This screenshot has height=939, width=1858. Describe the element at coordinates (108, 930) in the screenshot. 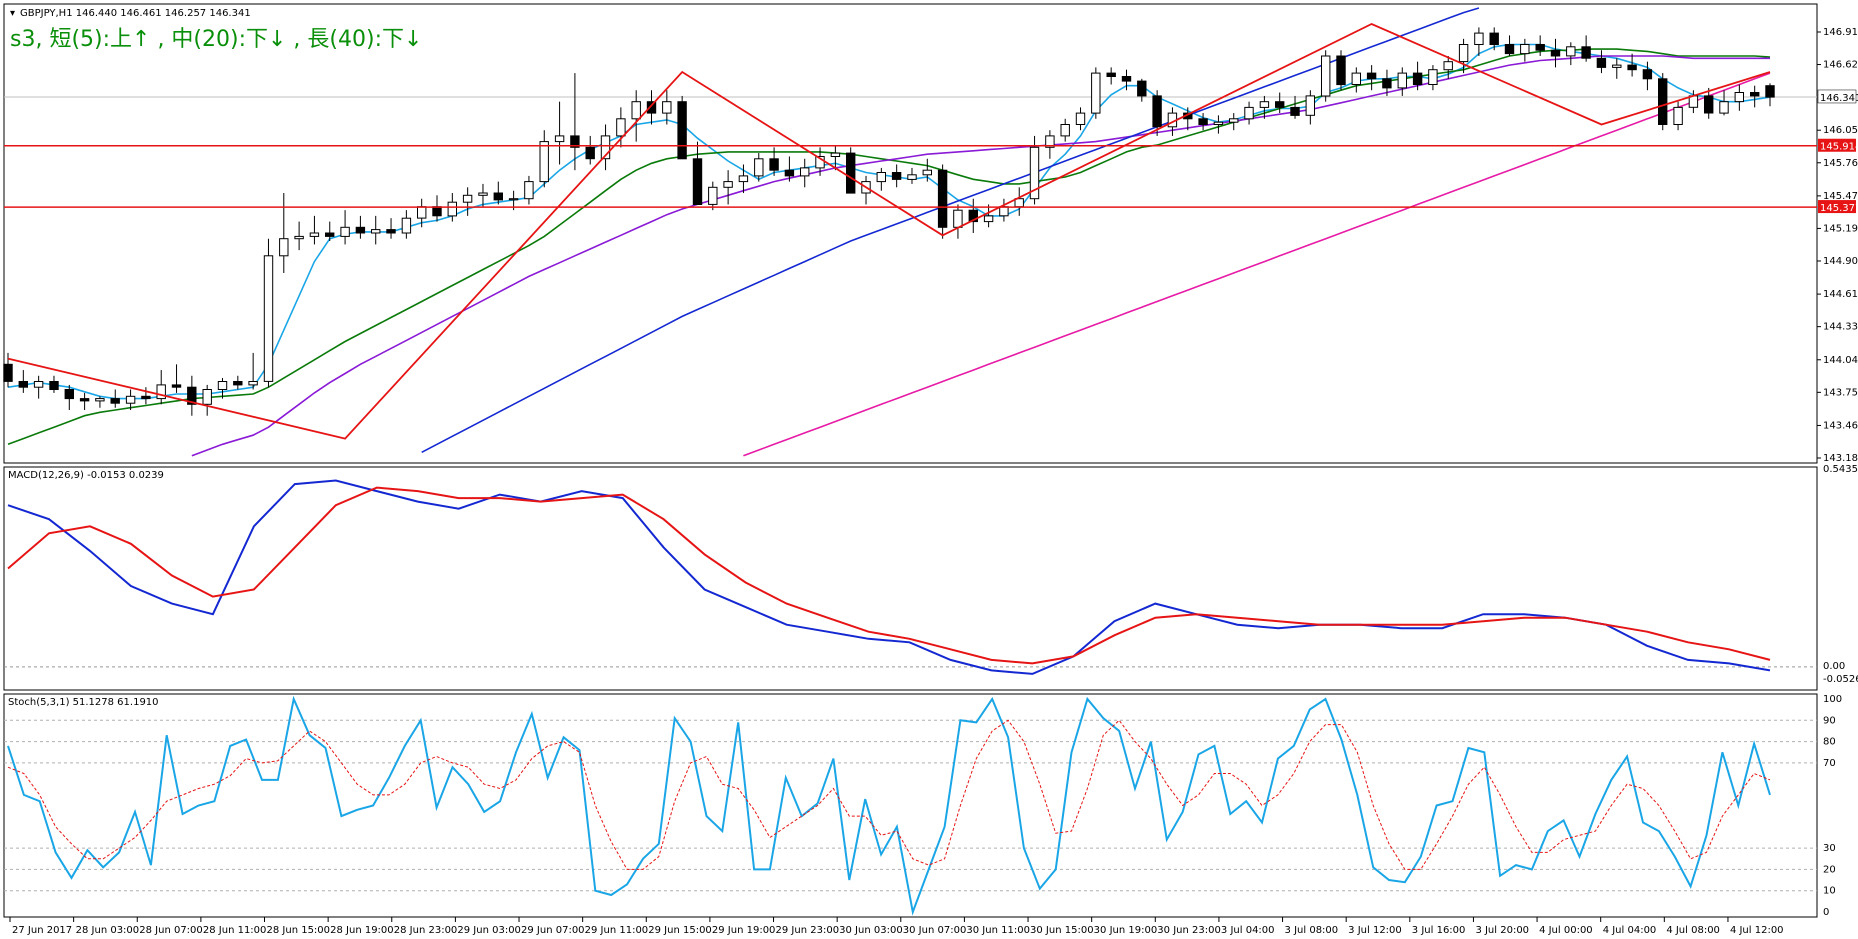

I see `time-tick-label: 28 Jun 03:00` at that location.